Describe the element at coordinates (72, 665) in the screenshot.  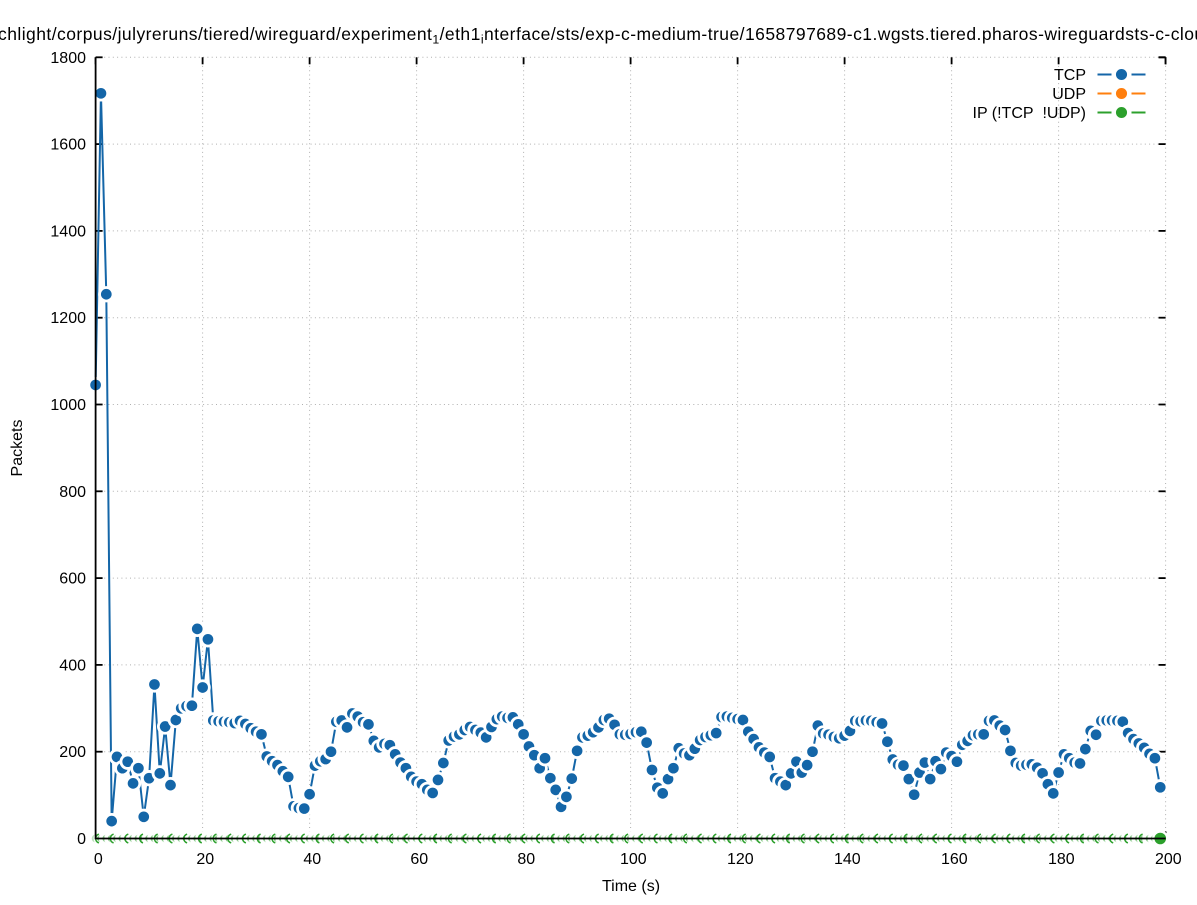
I see `svg-text: 400` at that location.